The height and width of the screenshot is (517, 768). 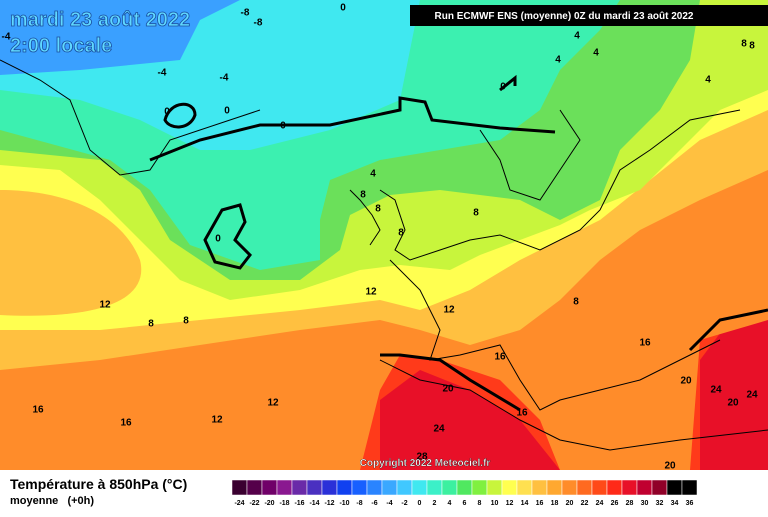 I want to click on scale-label: 34, so click(x=675, y=503).